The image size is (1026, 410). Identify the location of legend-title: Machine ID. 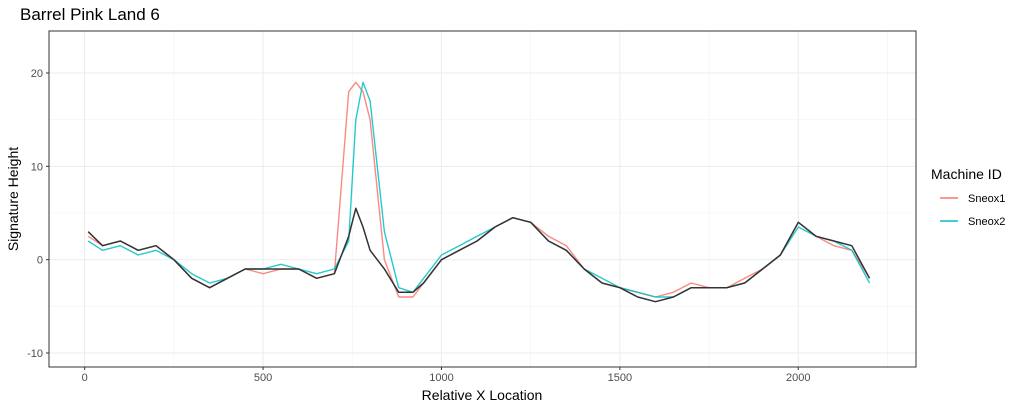
(966, 174).